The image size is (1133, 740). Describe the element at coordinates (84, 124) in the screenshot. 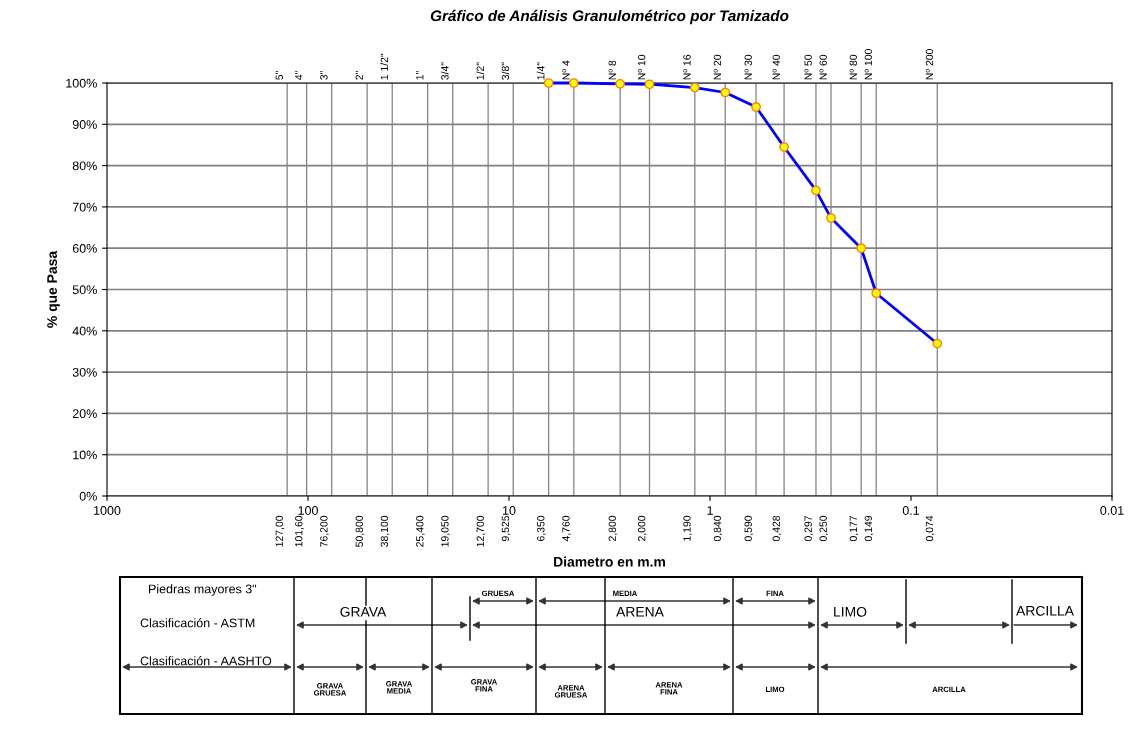

I see `y-tick-label: 90%` at that location.